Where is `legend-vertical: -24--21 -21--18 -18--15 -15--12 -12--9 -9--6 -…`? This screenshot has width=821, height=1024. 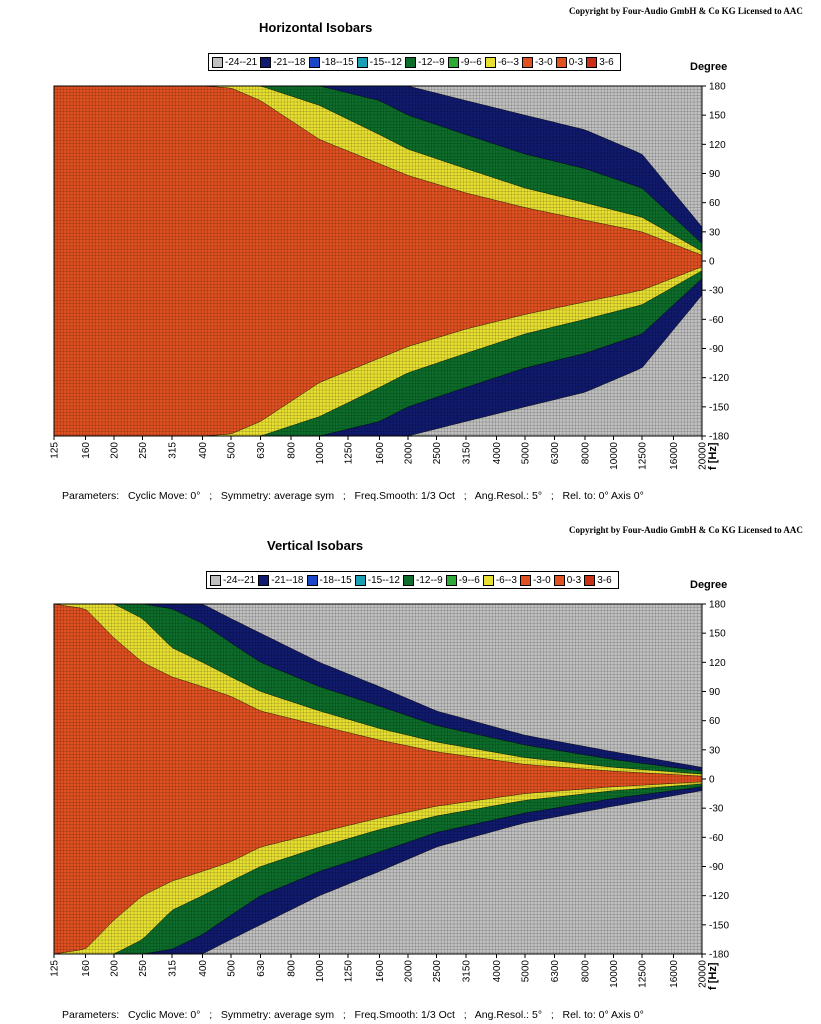 legend-vertical: -24--21 -21--18 -18--15 -15--12 -12--9 -9--6 -… is located at coordinates (412, 580).